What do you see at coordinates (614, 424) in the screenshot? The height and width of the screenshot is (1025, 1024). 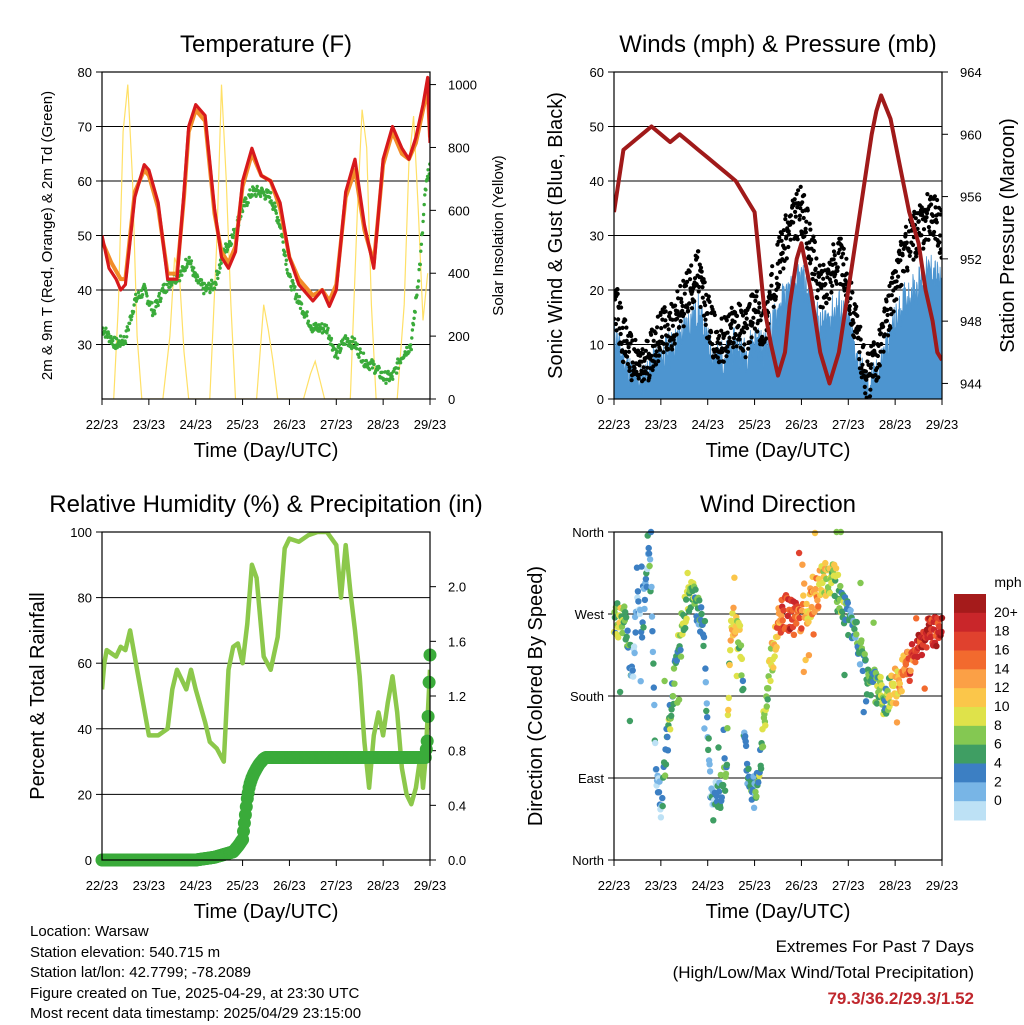 I see `x-tick-label: 22/23` at bounding box center [614, 424].